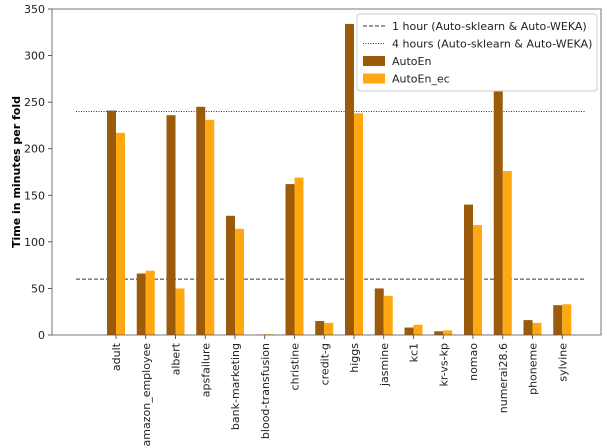 Image resolution: width=602 pixels, height=447 pixels. What do you see at coordinates (116, 356) in the screenshot?
I see `x-tick-label: adult` at bounding box center [116, 356].